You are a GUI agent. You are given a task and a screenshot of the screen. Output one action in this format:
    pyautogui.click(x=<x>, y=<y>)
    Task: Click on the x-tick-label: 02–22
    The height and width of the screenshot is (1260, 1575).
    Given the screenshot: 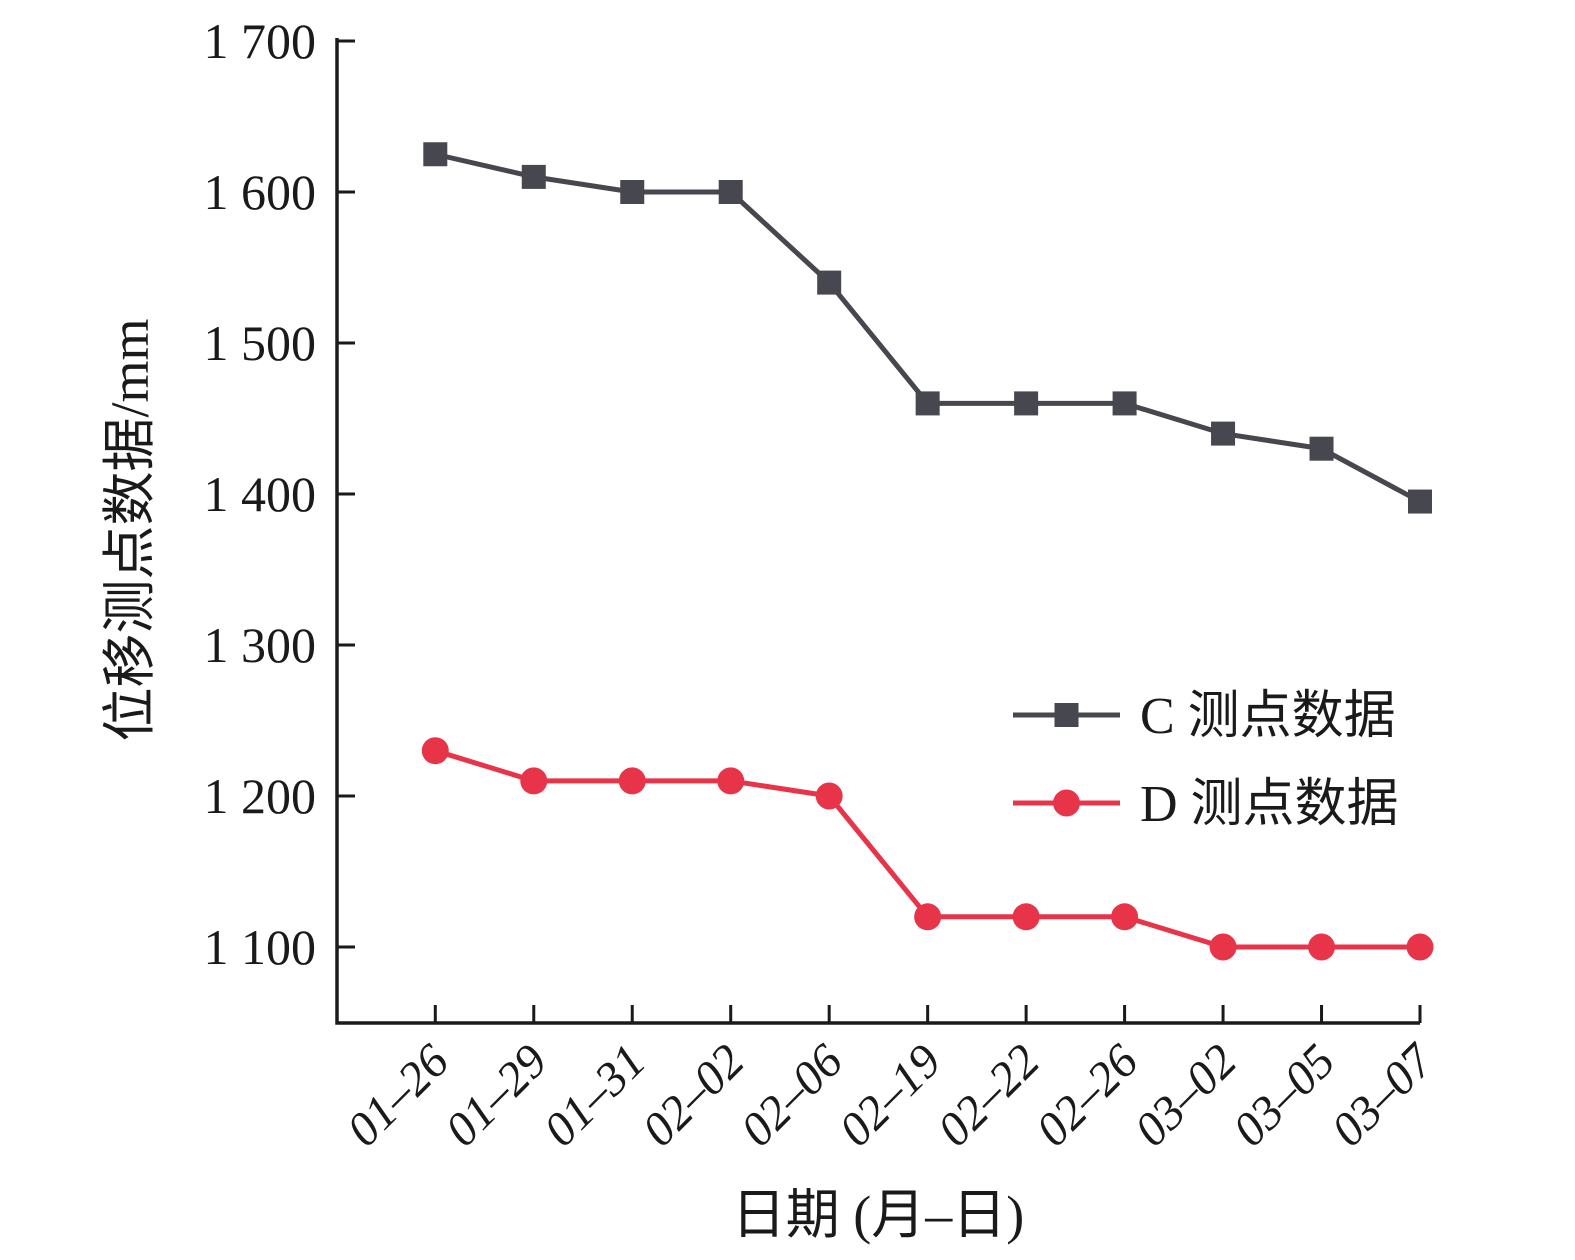 What is the action you would take?
    pyautogui.click(x=989, y=1095)
    